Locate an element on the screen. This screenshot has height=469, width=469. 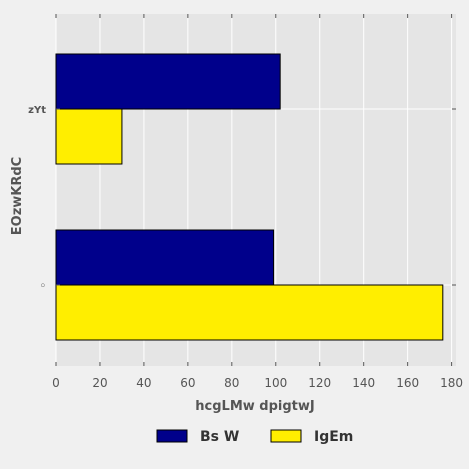
y-tick-label: zYt is located at coordinates (37, 110).